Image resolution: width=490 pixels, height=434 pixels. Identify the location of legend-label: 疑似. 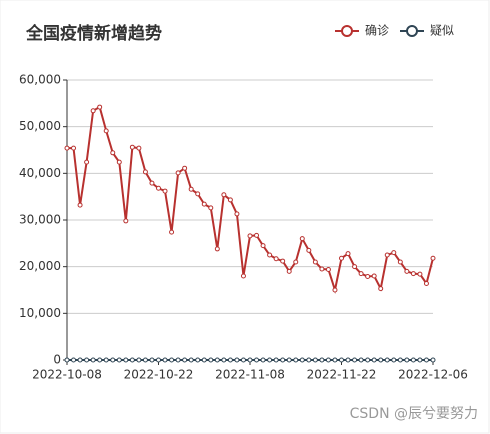
(442, 30).